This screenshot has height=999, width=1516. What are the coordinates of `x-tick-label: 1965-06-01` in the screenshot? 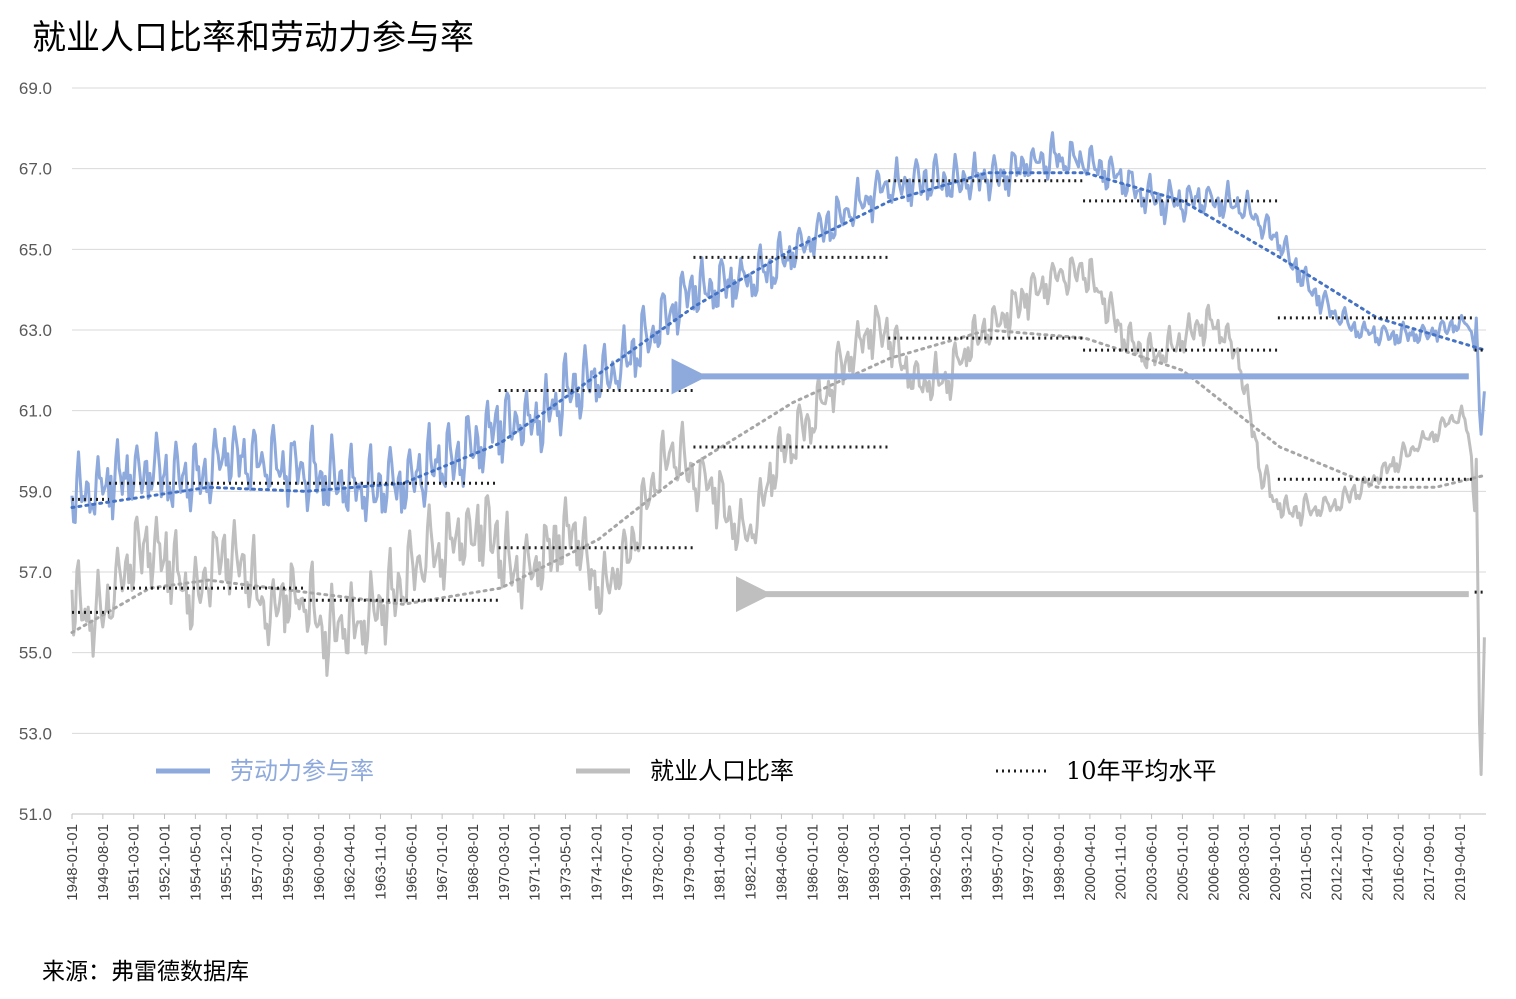 It's located at (411, 862).